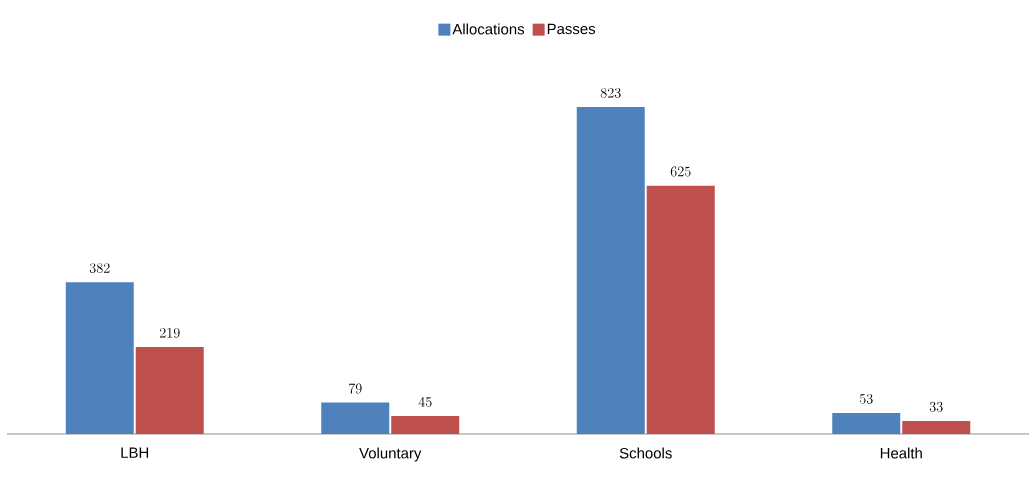 This screenshot has width=1029, height=485. Describe the element at coordinates (936, 406) in the screenshot. I see `data-label: 33` at that location.